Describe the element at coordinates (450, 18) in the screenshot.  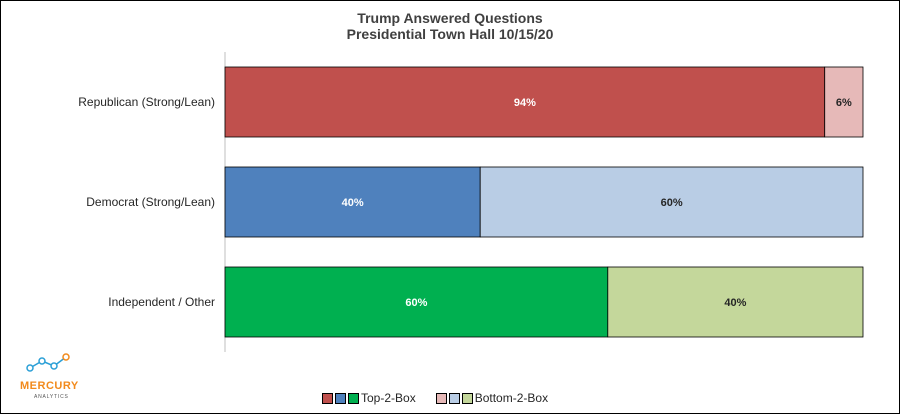
I see `chart-title: Trump Answered Questions` at that location.